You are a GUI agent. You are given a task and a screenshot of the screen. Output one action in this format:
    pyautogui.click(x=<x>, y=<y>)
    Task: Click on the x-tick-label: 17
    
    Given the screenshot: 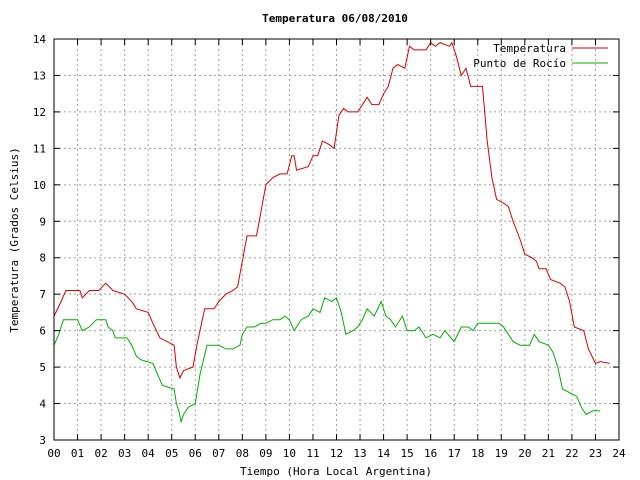 What is the action you would take?
    pyautogui.click(x=454, y=453)
    